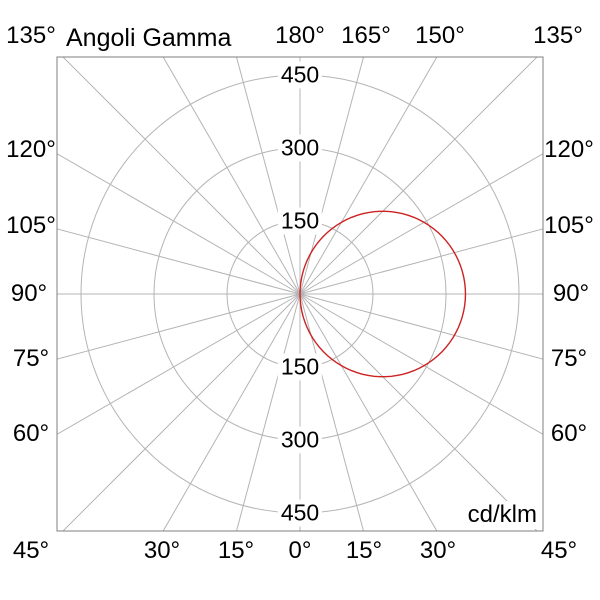 This screenshot has height=600, width=600. Describe the element at coordinates (487, 515) in the screenshot. I see `unit-label: cd/klm` at that location.